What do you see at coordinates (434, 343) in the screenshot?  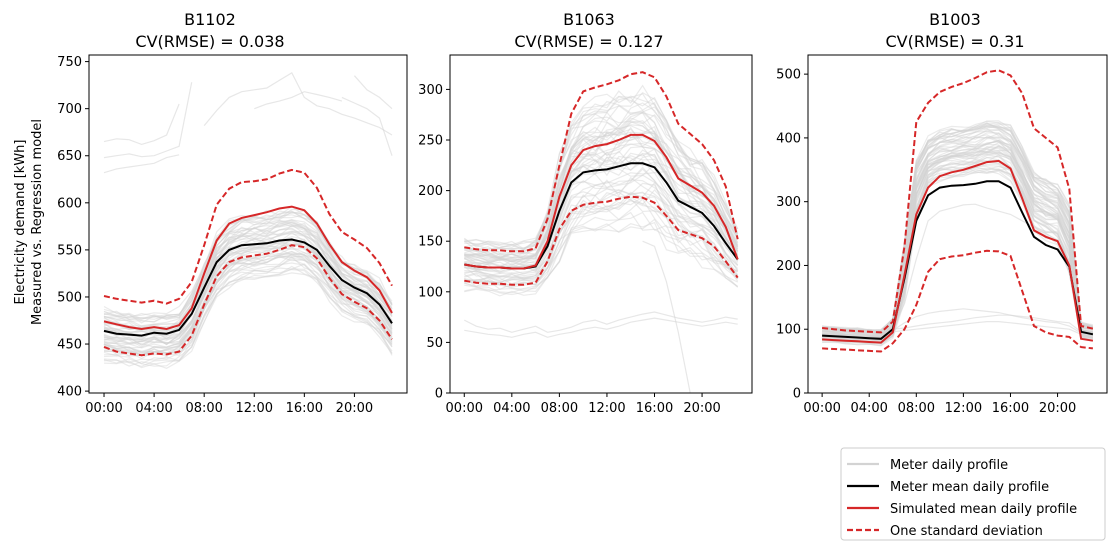 I see `y-tick-label: 50` at bounding box center [434, 343].